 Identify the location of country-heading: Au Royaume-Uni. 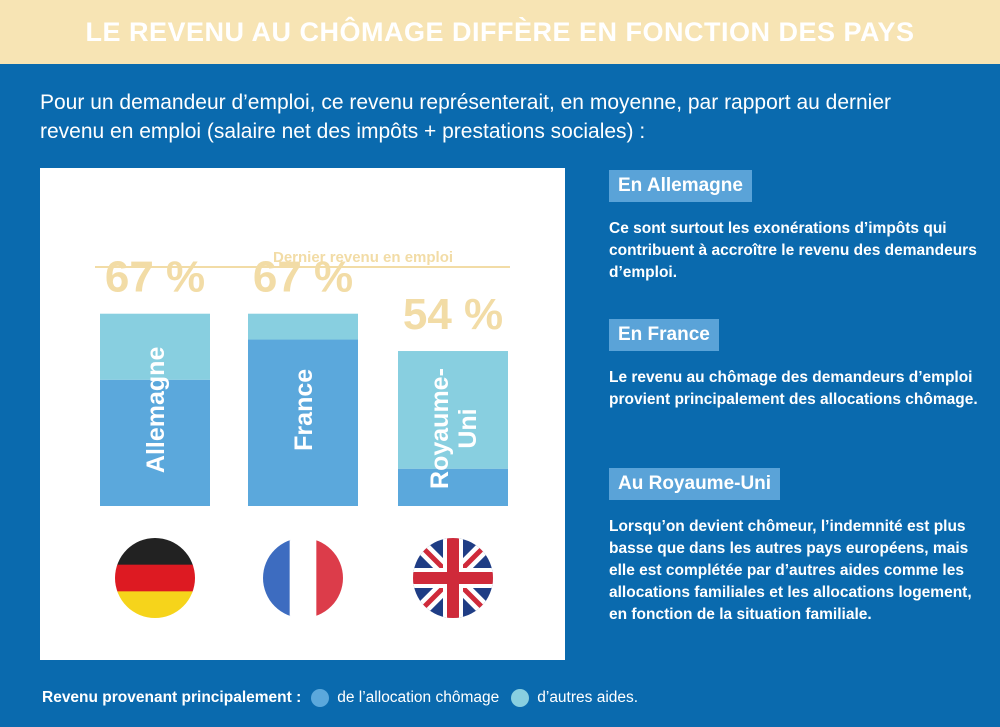
(695, 484).